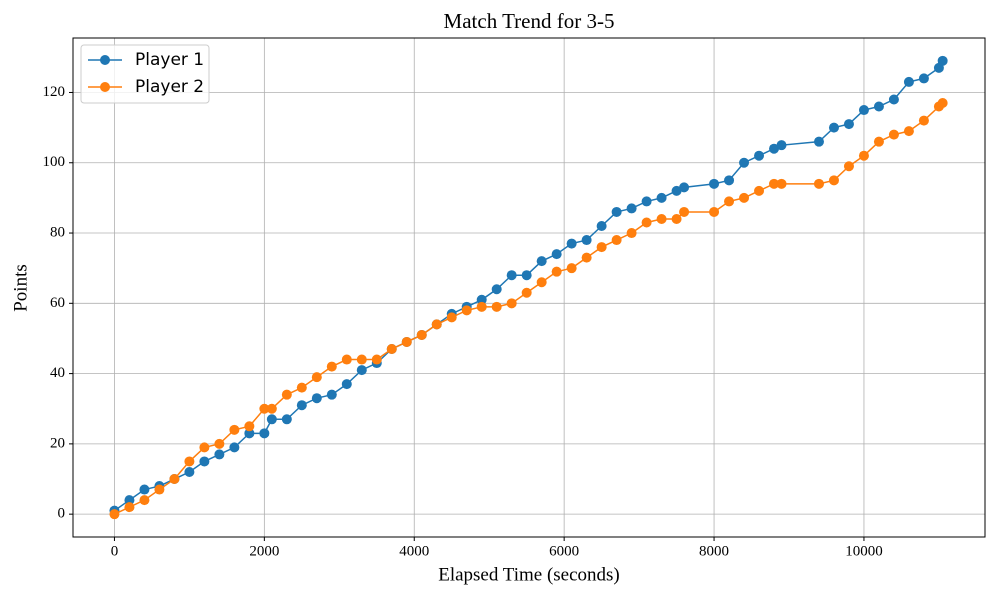 The image size is (1000, 600). What do you see at coordinates (714, 551) in the screenshot?
I see `x-tick-label: 8000` at bounding box center [714, 551].